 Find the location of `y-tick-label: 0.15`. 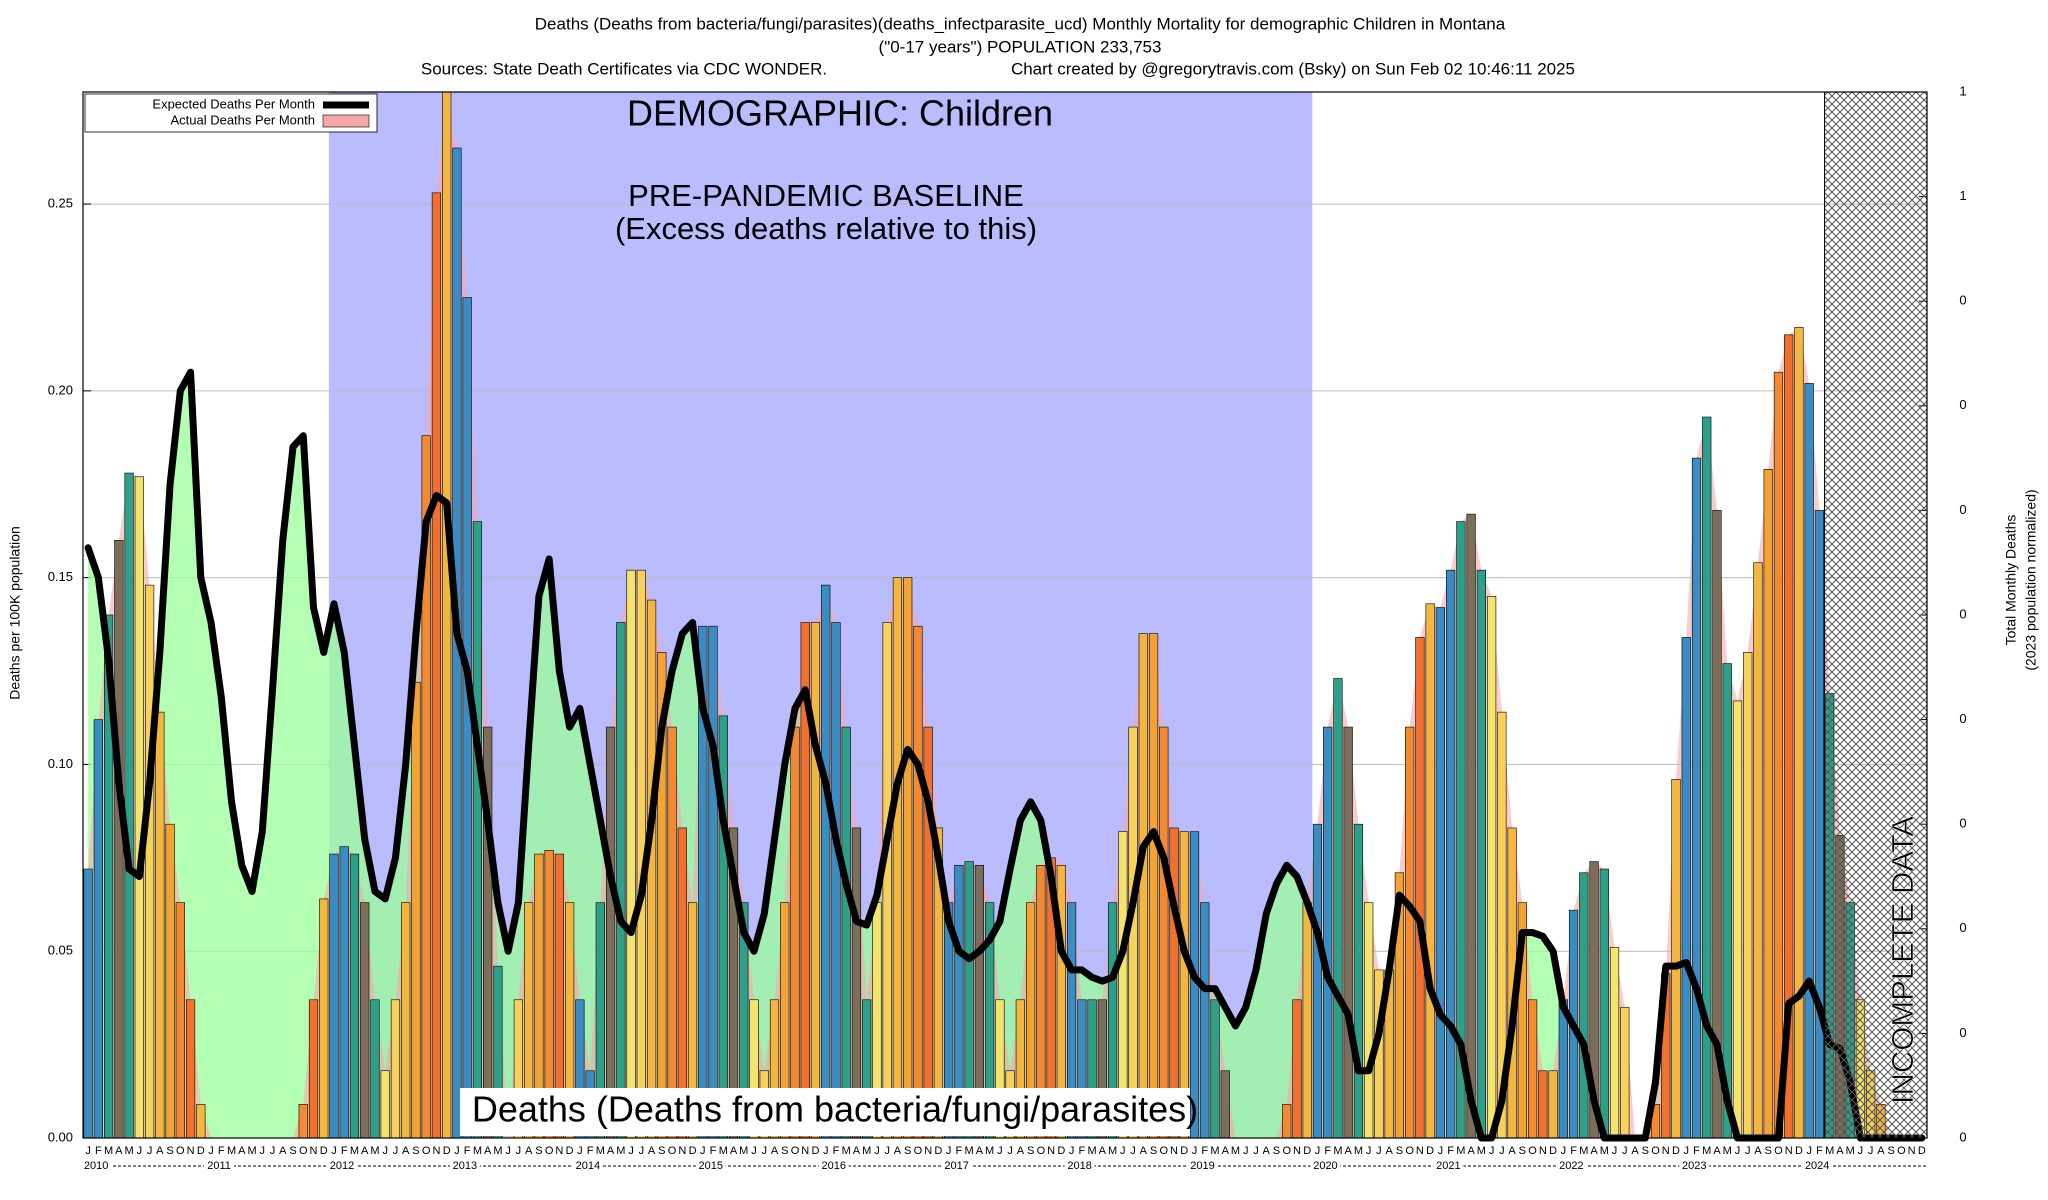

y-tick-label: 0.15 is located at coordinates (60, 576).